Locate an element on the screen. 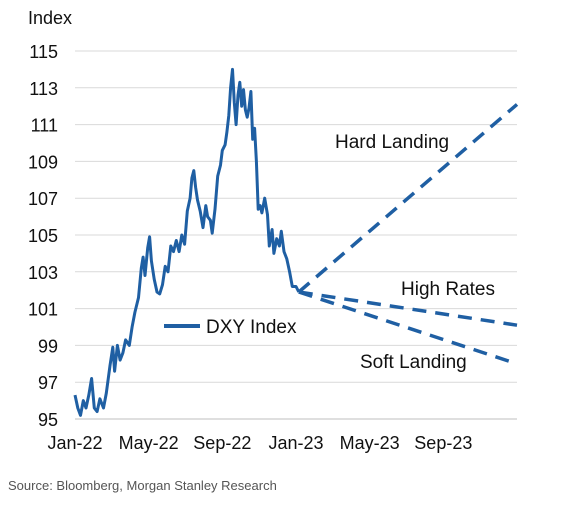 This screenshot has height=510, width=565. scenario-annotations: Hard Landing High Rates Soft Landing is located at coordinates (415, 252).